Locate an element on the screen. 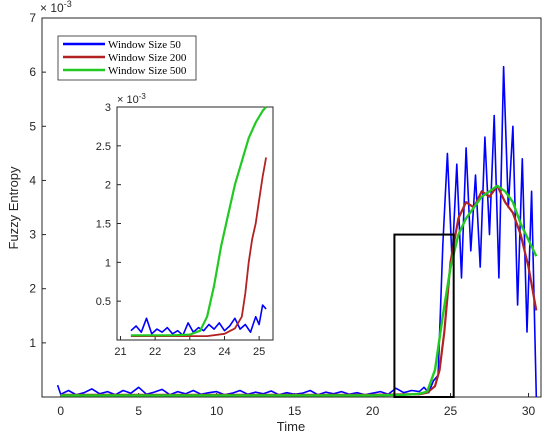  main-x-tick-label: 0 is located at coordinates (60, 411).